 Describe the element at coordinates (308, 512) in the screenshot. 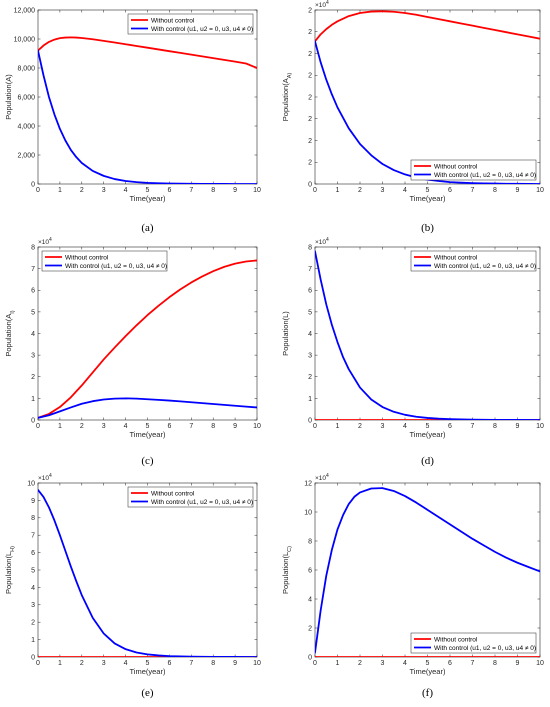

I see `y-tick-label: 10` at that location.